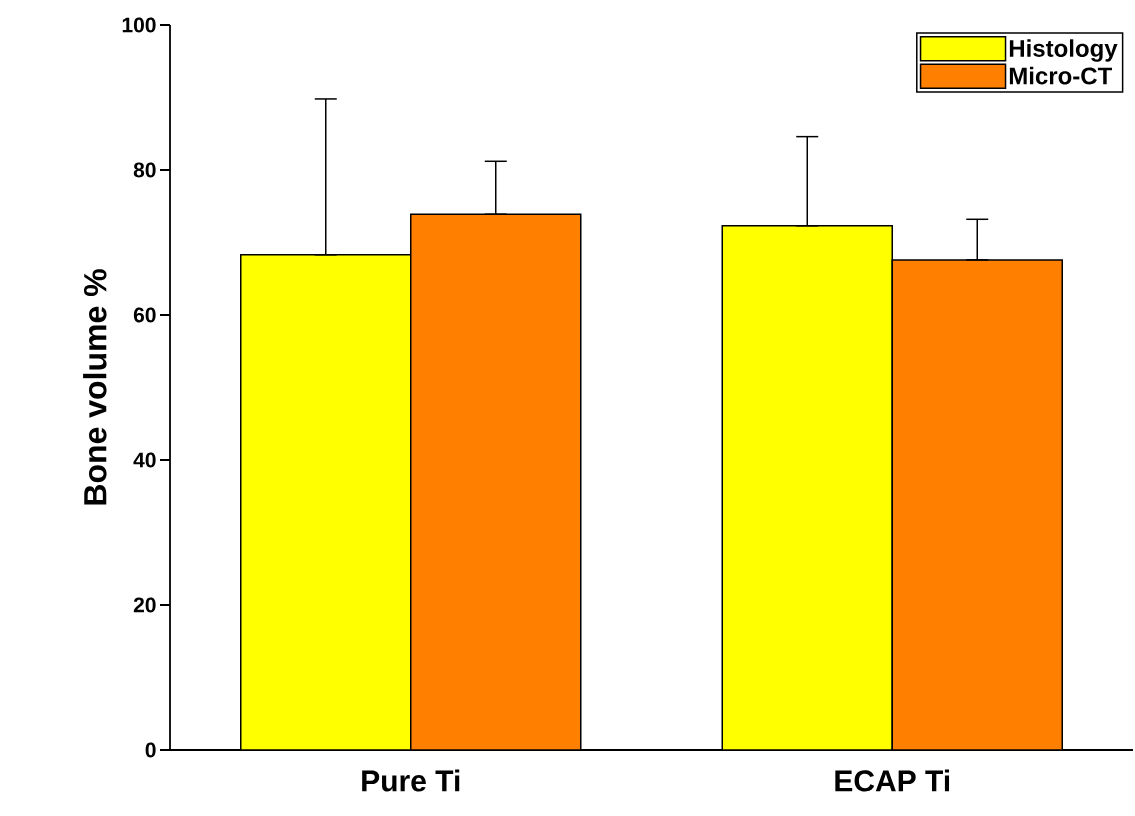  What do you see at coordinates (150, 750) in the screenshot?
I see `y-tick-label: 0` at bounding box center [150, 750].